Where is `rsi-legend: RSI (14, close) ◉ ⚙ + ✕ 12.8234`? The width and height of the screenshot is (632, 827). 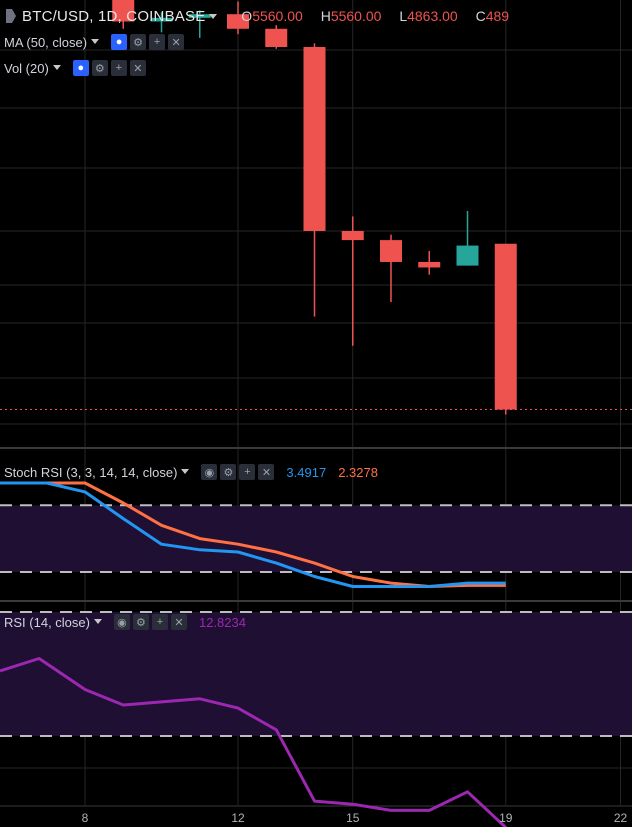
rsi-legend: RSI (14, close) ◉ ⚙ + ✕ 12.8234 is located at coordinates (125, 622).